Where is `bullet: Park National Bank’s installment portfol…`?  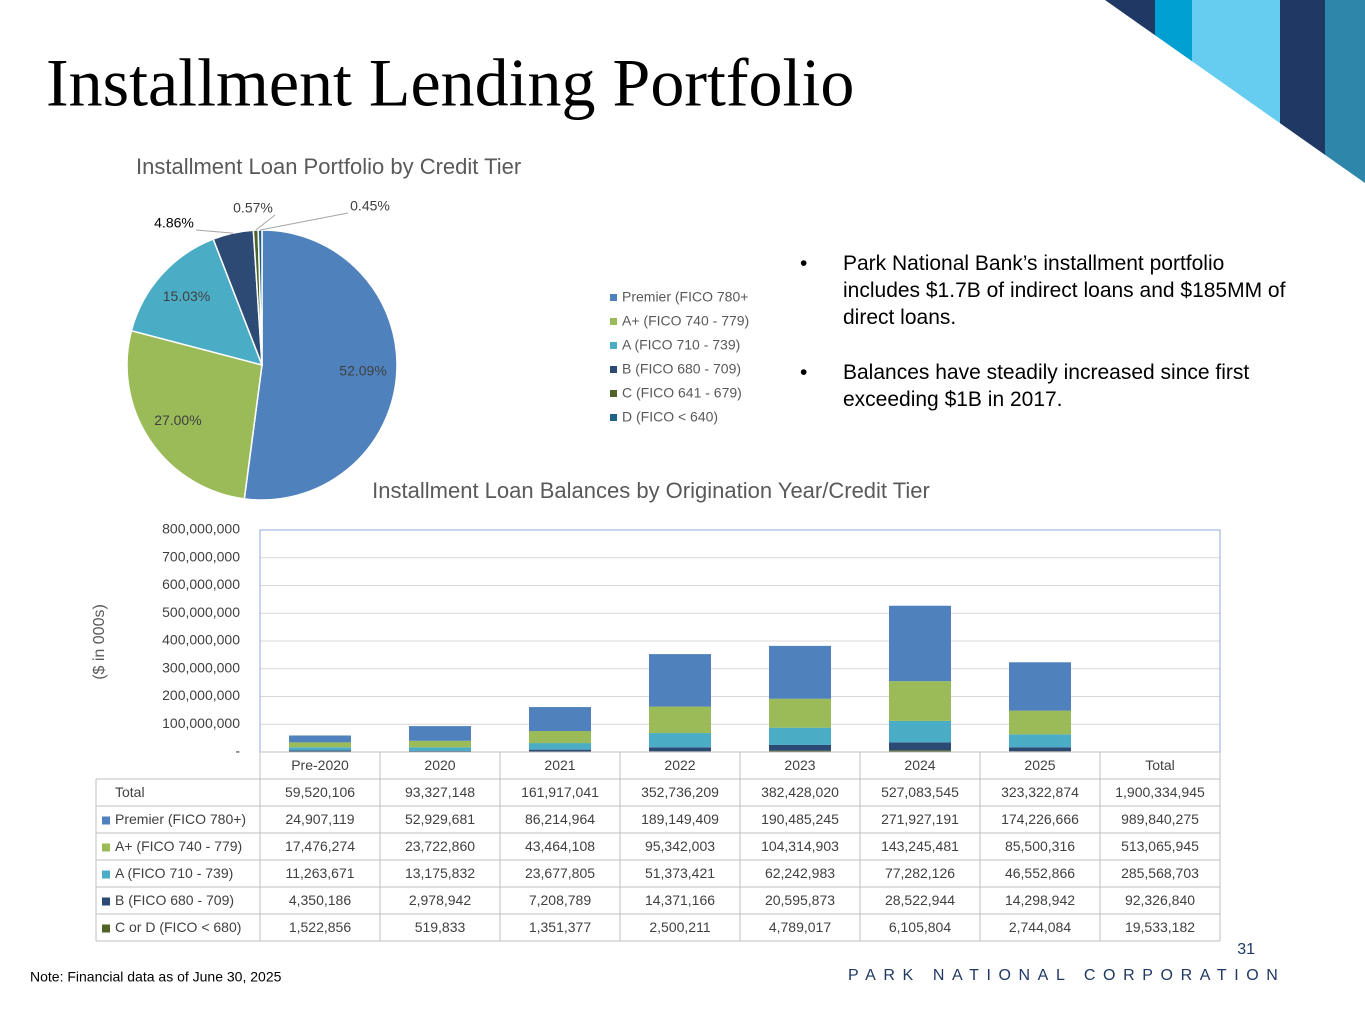
bullet: Park National Bank’s installment portfol… is located at coordinates (1050, 290).